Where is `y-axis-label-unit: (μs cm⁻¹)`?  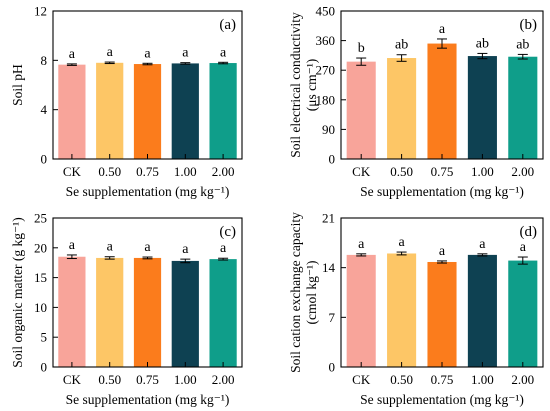
y-axis-label-unit: (μs cm⁻¹) is located at coordinates (311, 85).